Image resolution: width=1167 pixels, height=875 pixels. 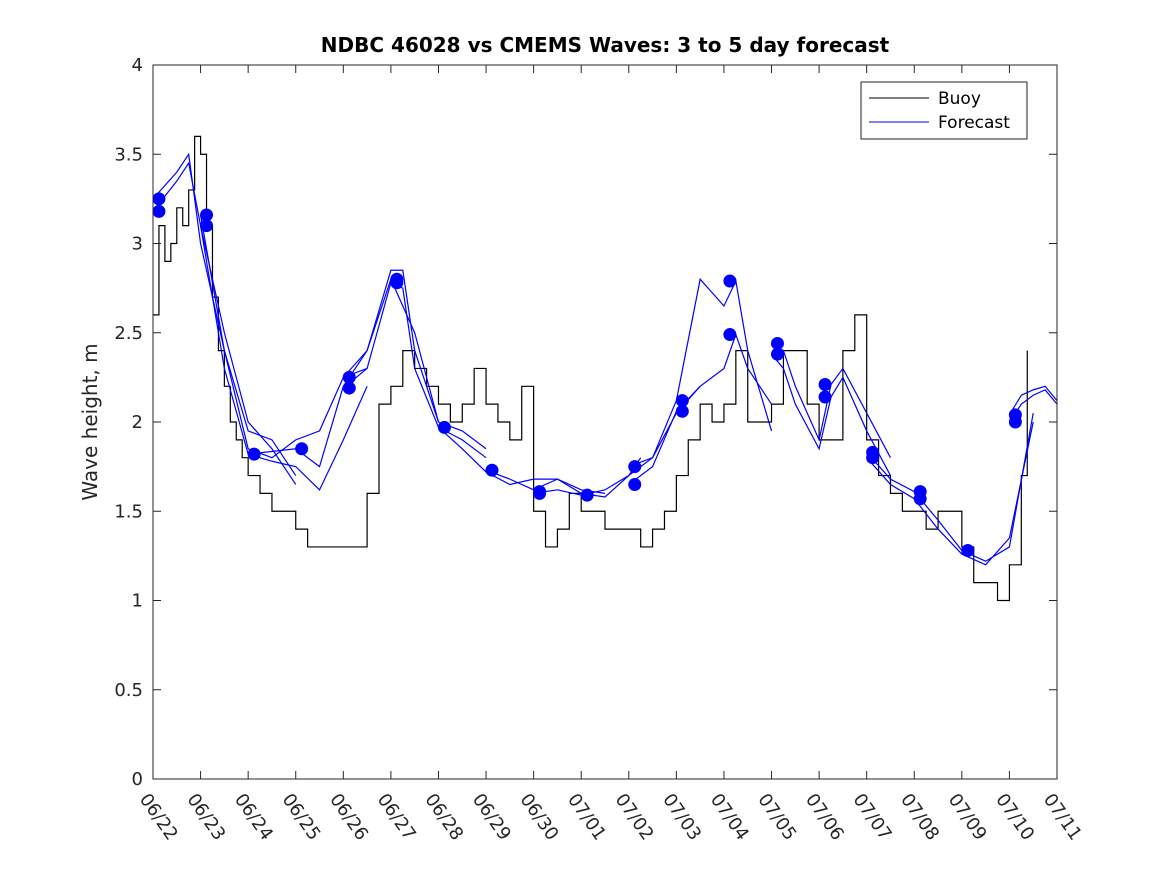 What do you see at coordinates (729, 817) in the screenshot?
I see `x-tick-label: 07/04` at bounding box center [729, 817].